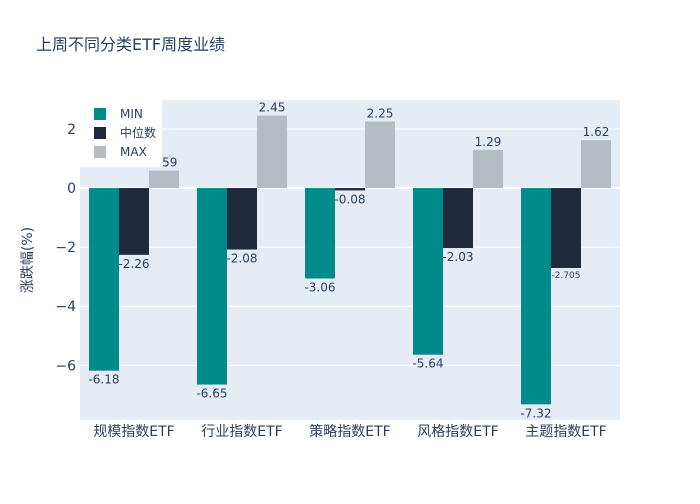 The width and height of the screenshot is (700, 504). I want to click on data-label: -6.18, so click(103, 380).